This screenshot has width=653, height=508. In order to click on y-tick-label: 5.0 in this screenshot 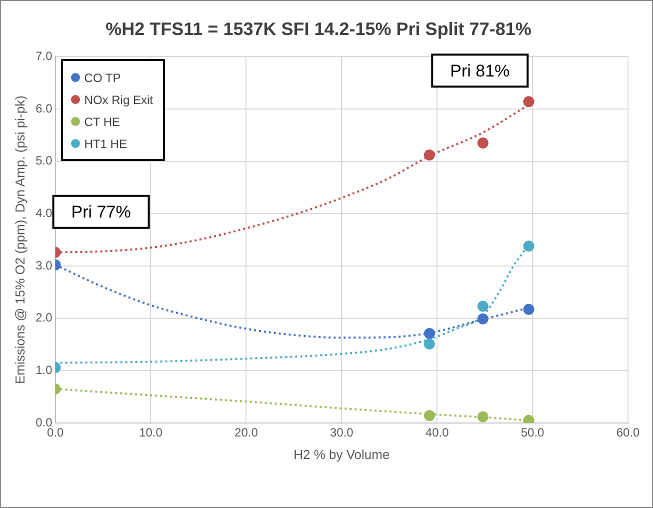, I will do `click(44, 161)`.